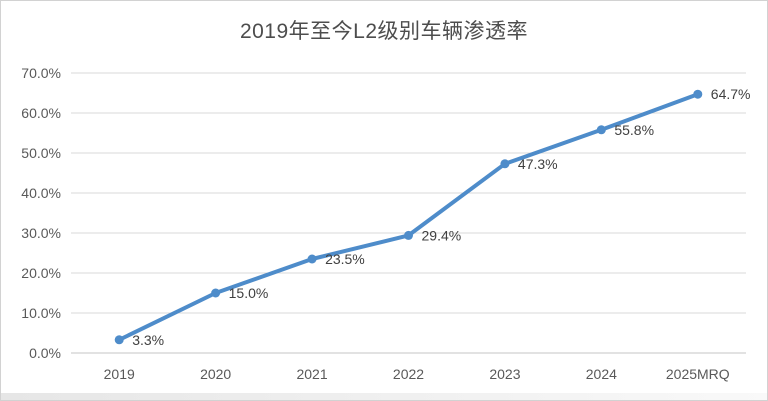 Image resolution: width=768 pixels, height=401 pixels. Describe the element at coordinates (698, 374) in the screenshot. I see `x-axis-tick-label: 2025MRQ` at that location.